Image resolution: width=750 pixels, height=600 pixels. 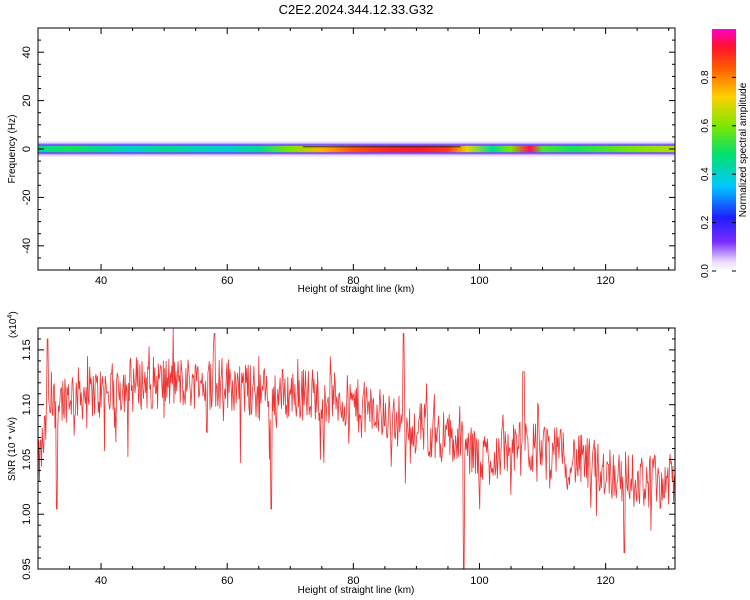 I want to click on y-tick-label: 0.95, so click(x=27, y=568).